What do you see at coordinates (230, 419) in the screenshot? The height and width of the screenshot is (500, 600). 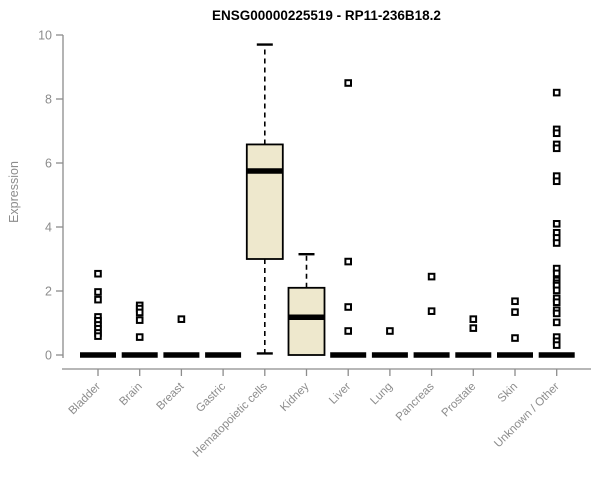 I see `x-tick-label: Hematopoietic cells` at bounding box center [230, 419].